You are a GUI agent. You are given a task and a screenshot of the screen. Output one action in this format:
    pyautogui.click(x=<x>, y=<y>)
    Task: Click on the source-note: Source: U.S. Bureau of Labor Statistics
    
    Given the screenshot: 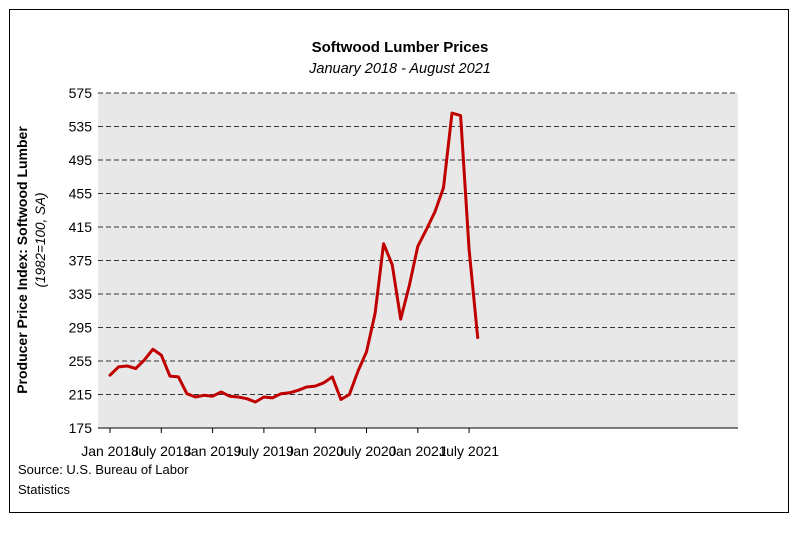 What is the action you would take?
    pyautogui.click(x=103, y=479)
    